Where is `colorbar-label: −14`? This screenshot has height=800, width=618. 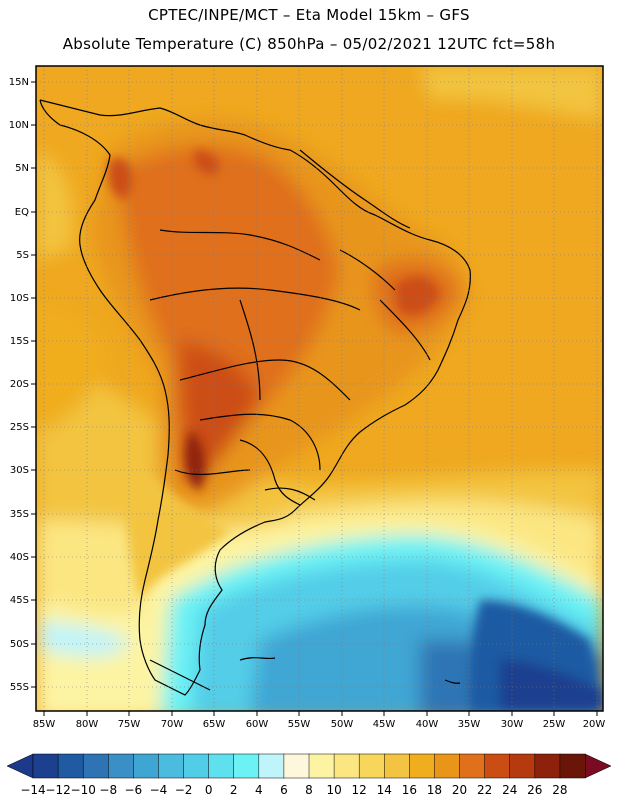
colorbar-label: −14 is located at coordinates (32, 790).